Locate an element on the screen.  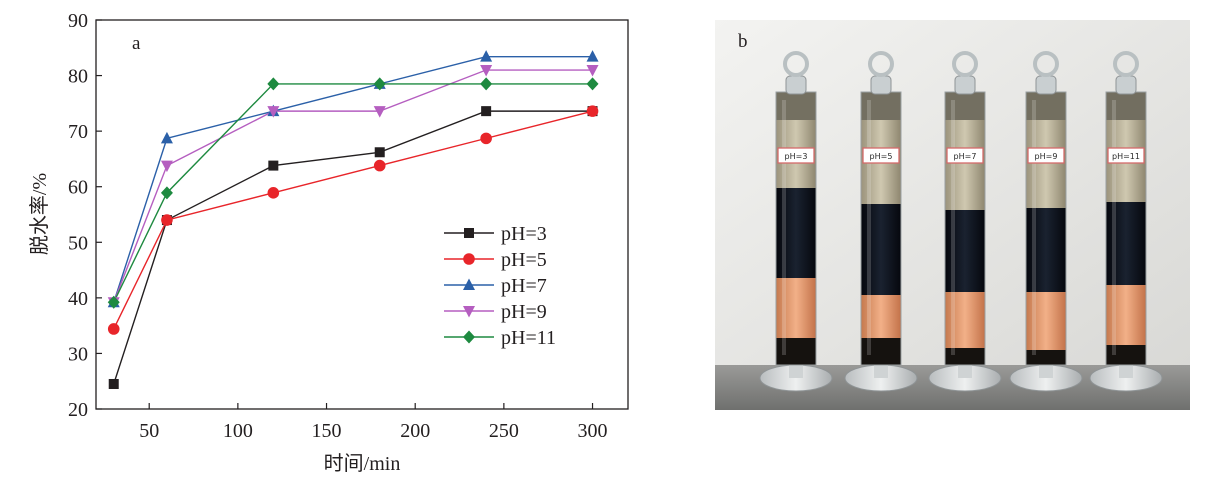
handwritten-label-text: pH=3 is located at coordinates (796, 156).